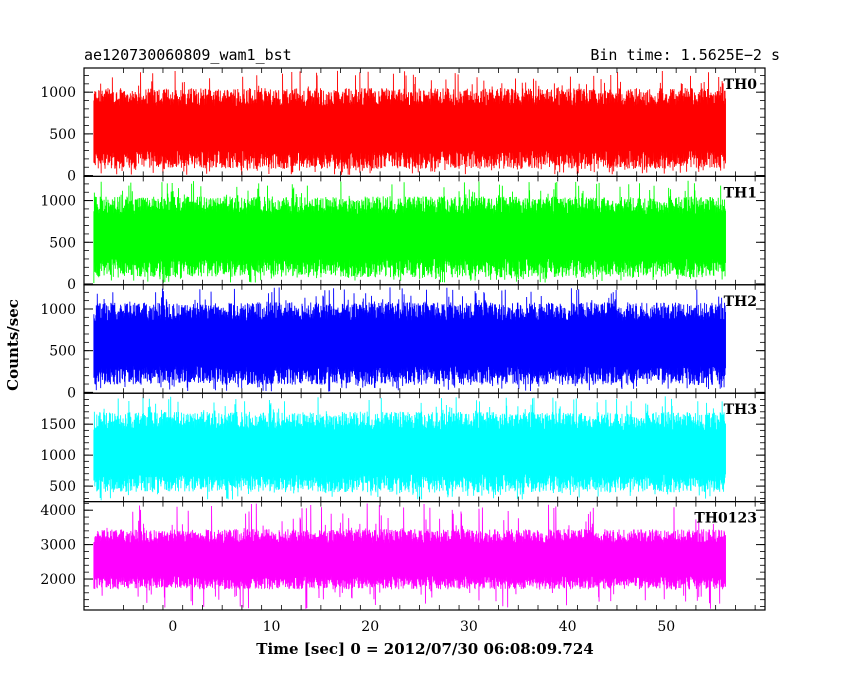 Image resolution: width=850 pixels, height=680 pixels. What do you see at coordinates (409, 122) in the screenshot?
I see `series-th0` at bounding box center [409, 122].